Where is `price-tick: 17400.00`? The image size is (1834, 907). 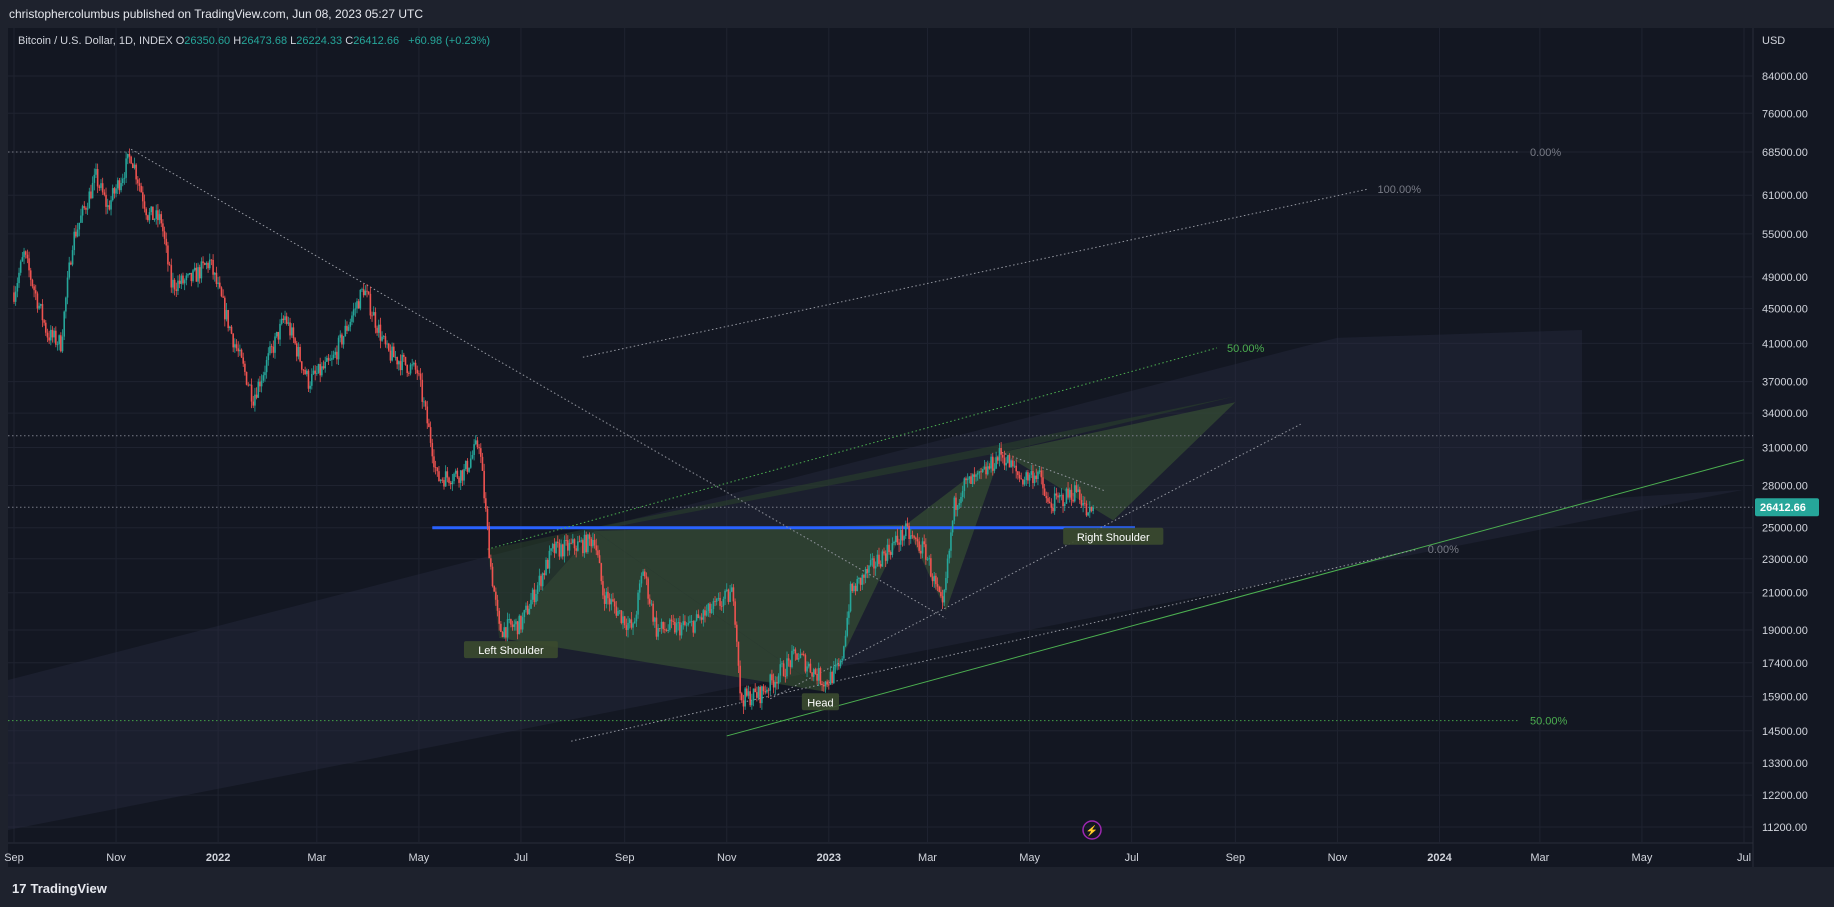
price-tick: 17400.00 is located at coordinates (1785, 664).